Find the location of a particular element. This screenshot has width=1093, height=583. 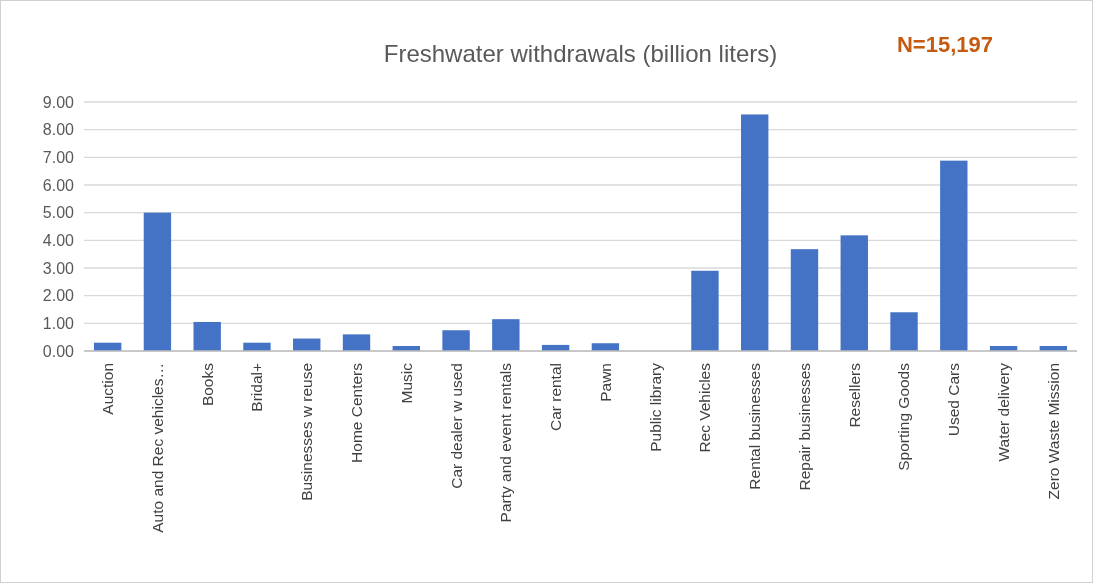

x-tick-label: Music is located at coordinates (406, 383).